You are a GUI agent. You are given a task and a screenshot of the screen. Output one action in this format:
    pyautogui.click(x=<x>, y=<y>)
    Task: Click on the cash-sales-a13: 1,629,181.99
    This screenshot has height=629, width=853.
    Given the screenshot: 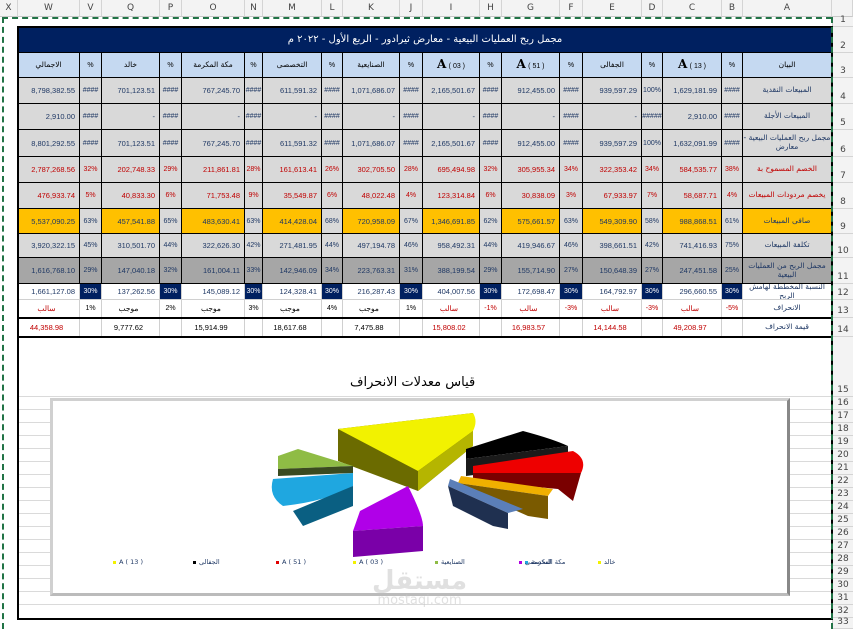 What is the action you would take?
    pyautogui.click(x=692, y=91)
    